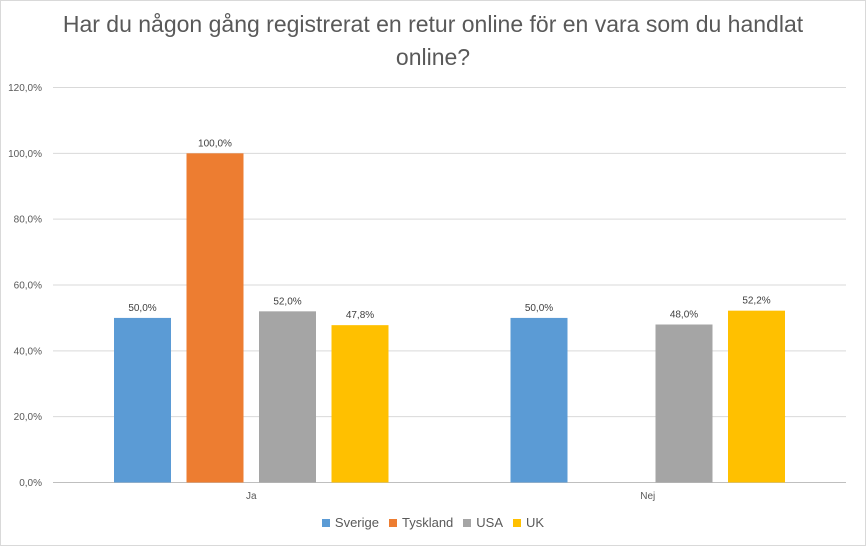 This screenshot has height=546, width=866. What do you see at coordinates (30, 483) in the screenshot?
I see `y-tick-label: 0,0%` at bounding box center [30, 483].